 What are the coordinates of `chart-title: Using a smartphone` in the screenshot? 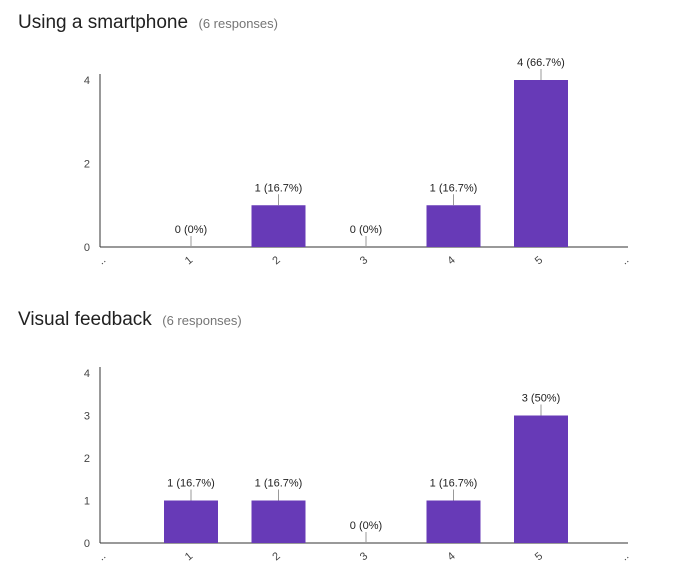 It's located at (103, 22).